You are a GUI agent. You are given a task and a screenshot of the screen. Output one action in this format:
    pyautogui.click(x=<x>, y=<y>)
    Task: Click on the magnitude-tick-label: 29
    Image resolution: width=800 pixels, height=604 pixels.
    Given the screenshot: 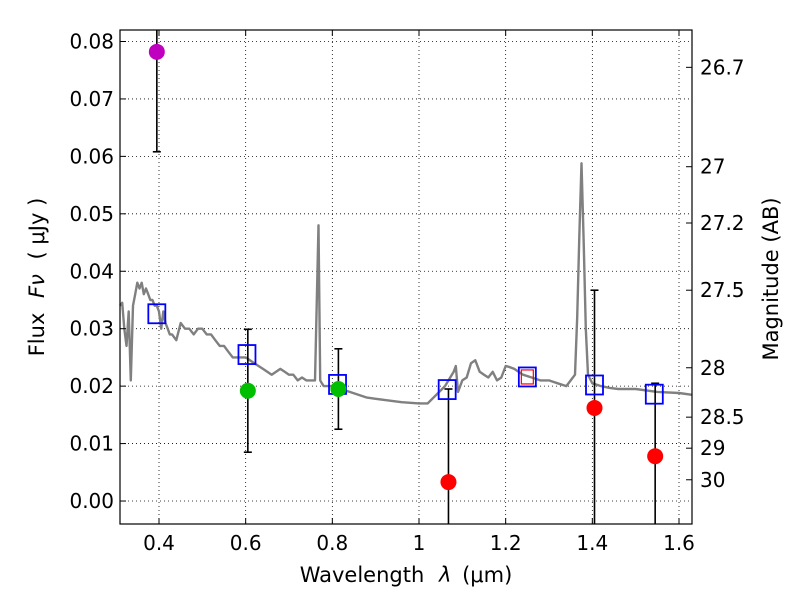 What is the action you would take?
    pyautogui.click(x=712, y=448)
    